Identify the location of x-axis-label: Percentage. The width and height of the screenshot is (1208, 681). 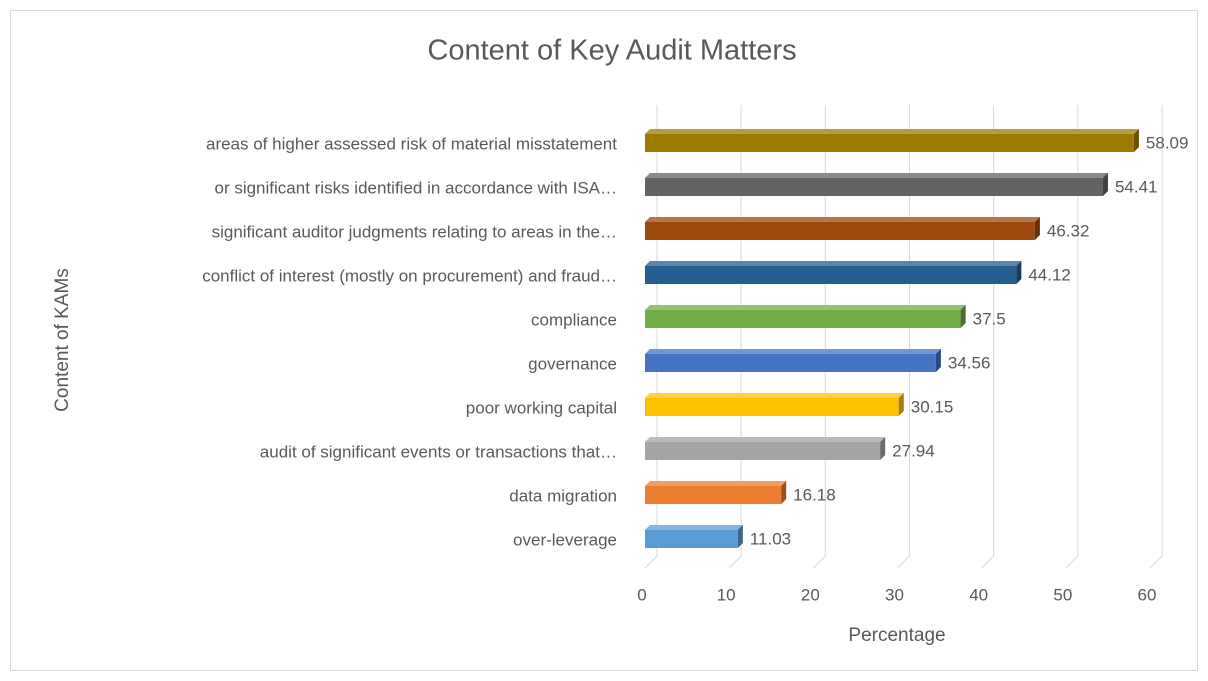
(896, 635).